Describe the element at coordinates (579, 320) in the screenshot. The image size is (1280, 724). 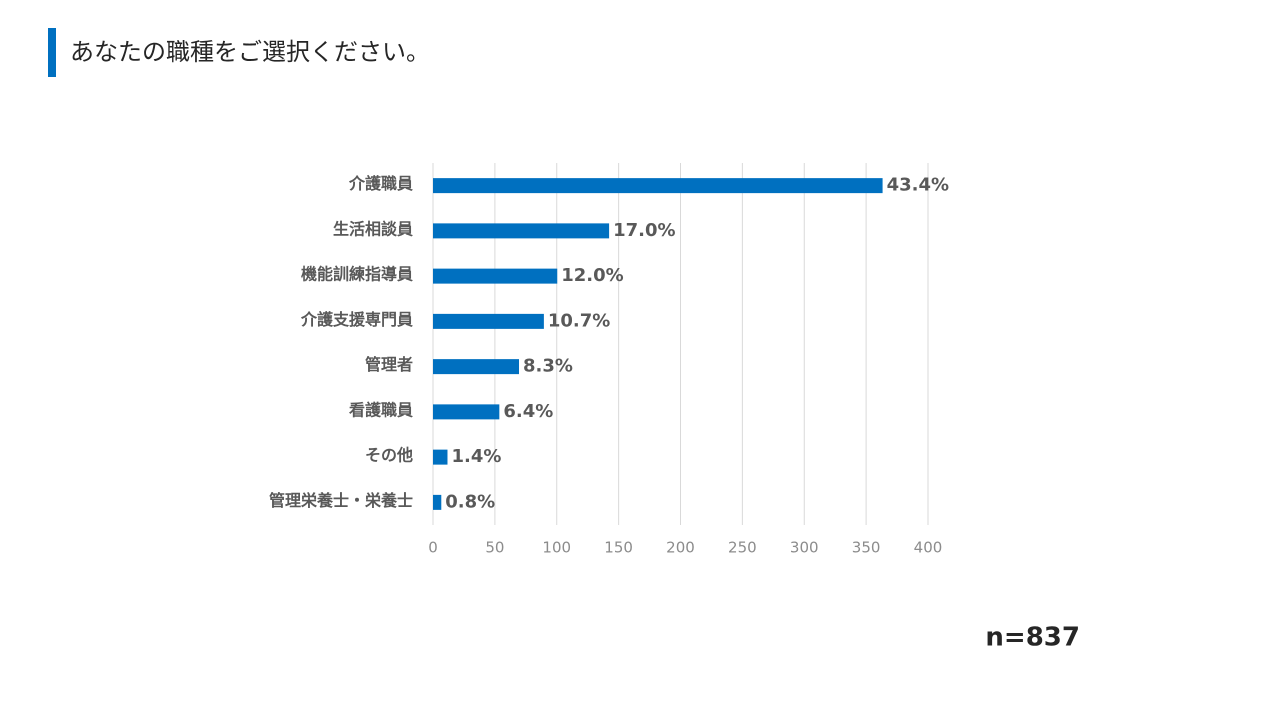
I see `data-label: 10.7%` at that location.